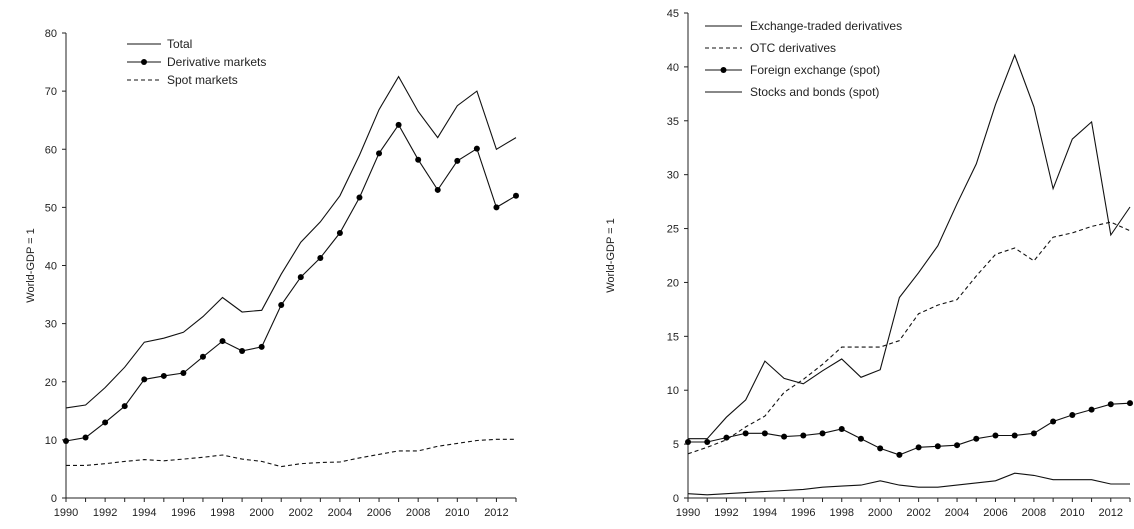  I want to click on legend-label: Stocks and bonds (spot), so click(814, 92).